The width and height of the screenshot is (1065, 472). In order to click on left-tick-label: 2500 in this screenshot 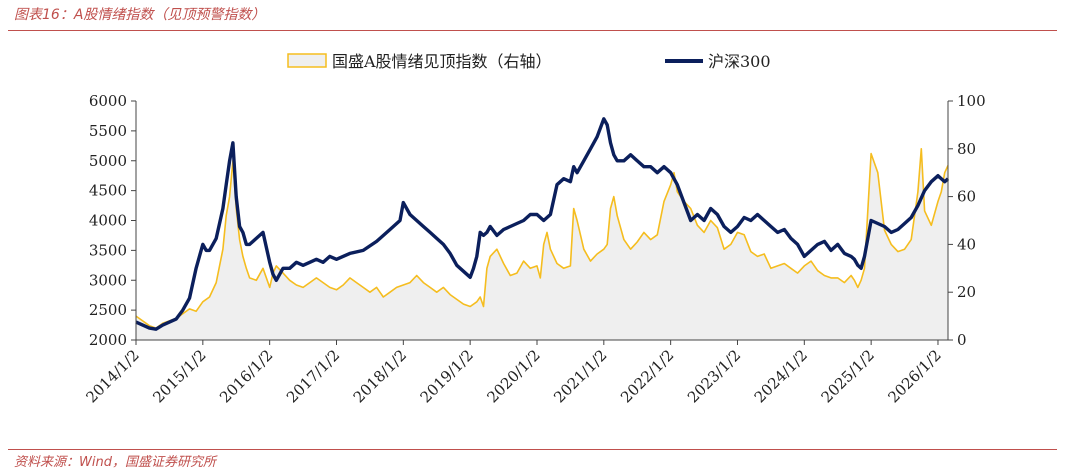, I will do `click(108, 310)`.